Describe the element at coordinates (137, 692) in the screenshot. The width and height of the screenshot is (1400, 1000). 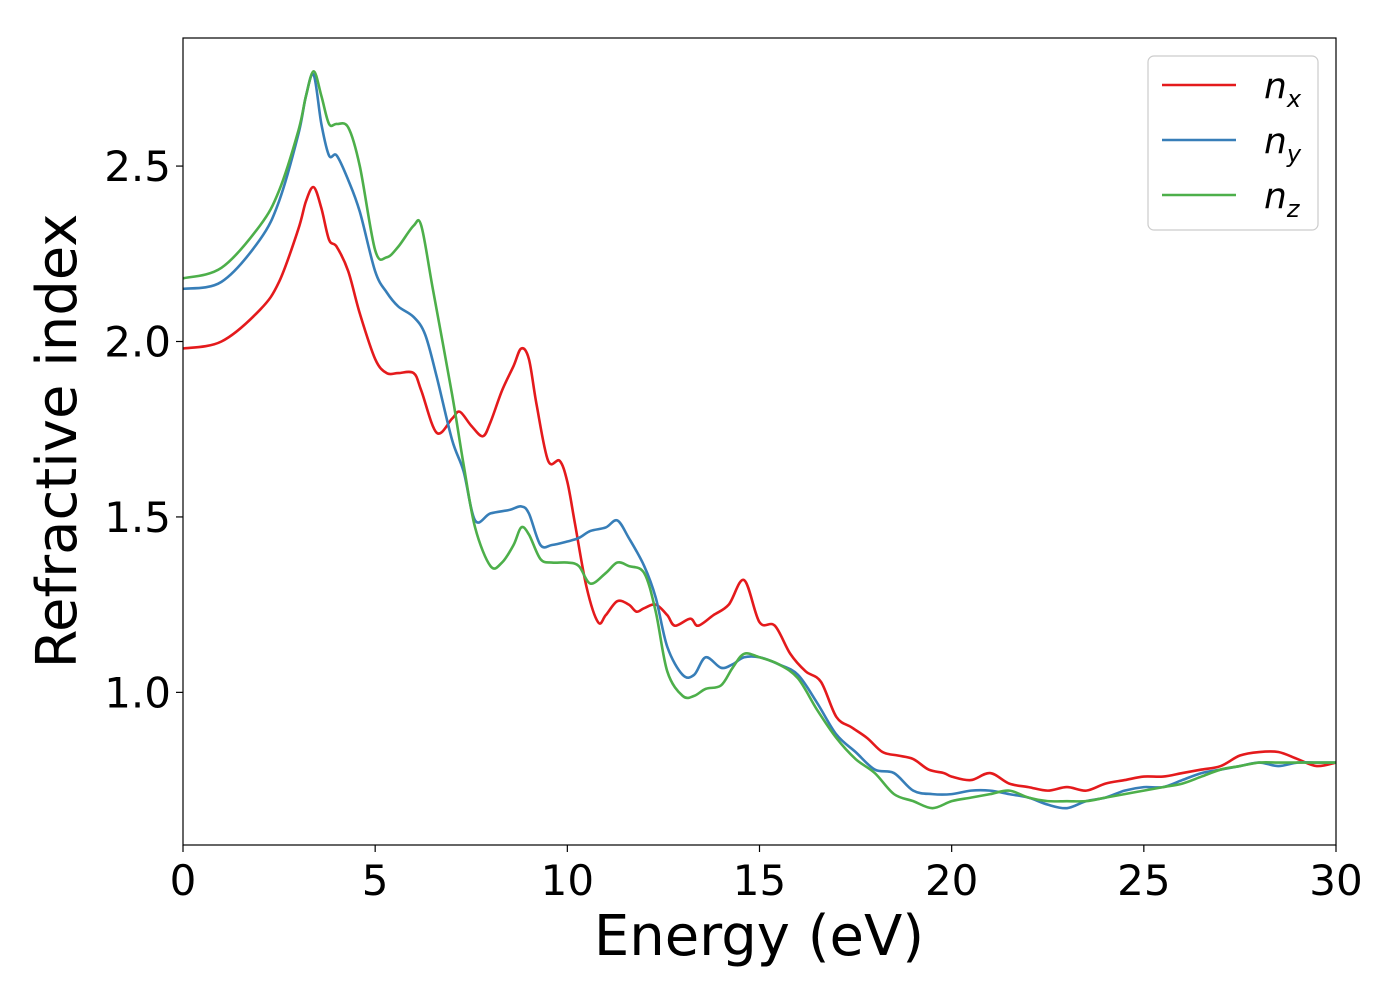
I see `y-tick-label: 1.0` at that location.